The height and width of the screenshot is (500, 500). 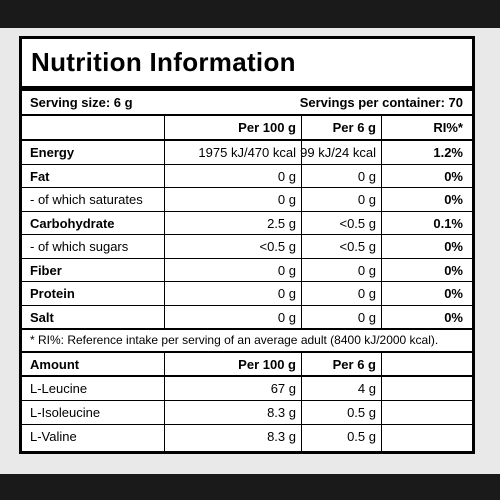 I want to click on nutrient-row-carbohydrate: Carbohydrate 2.5 g <0.5 g 0.1%, so click(x=247, y=223).